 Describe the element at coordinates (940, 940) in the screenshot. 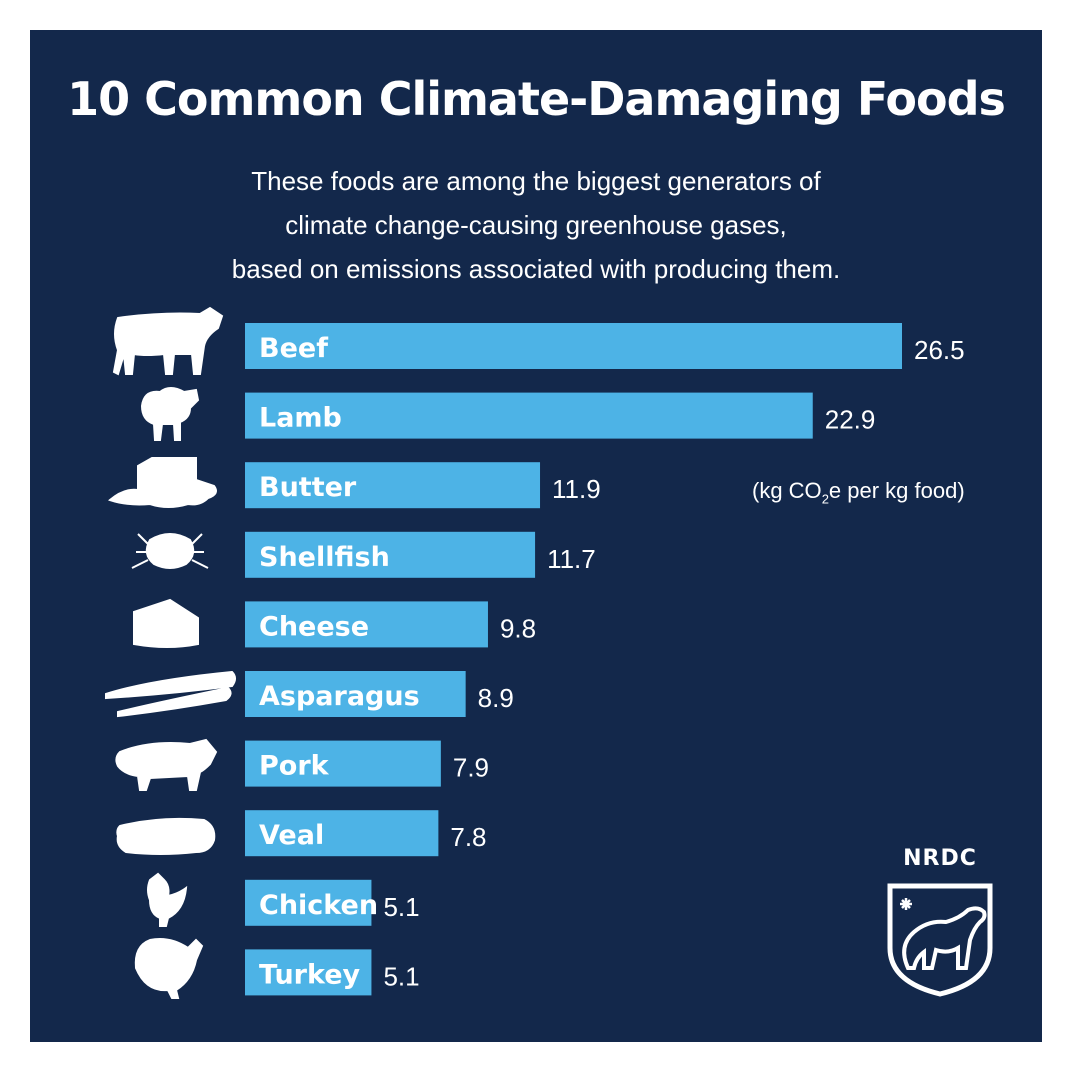

I see `nrdc-bear-logo-icon` at that location.